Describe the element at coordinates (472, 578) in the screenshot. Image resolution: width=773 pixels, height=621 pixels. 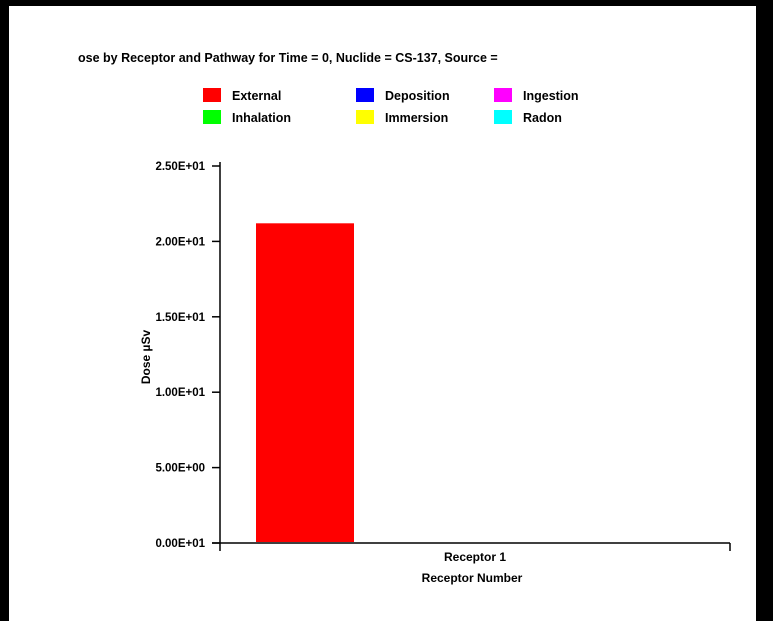
I see `x-axis-title: Receptor Number` at that location.